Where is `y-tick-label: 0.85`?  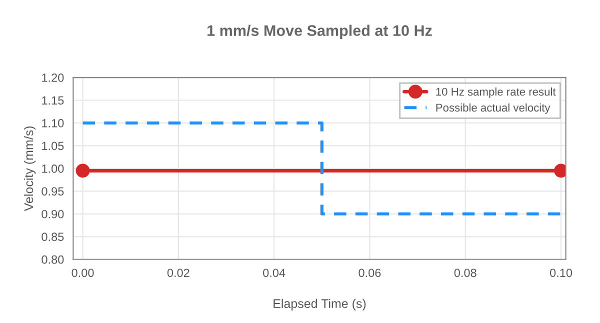
y-tick-label: 0.85 is located at coordinates (53, 237).